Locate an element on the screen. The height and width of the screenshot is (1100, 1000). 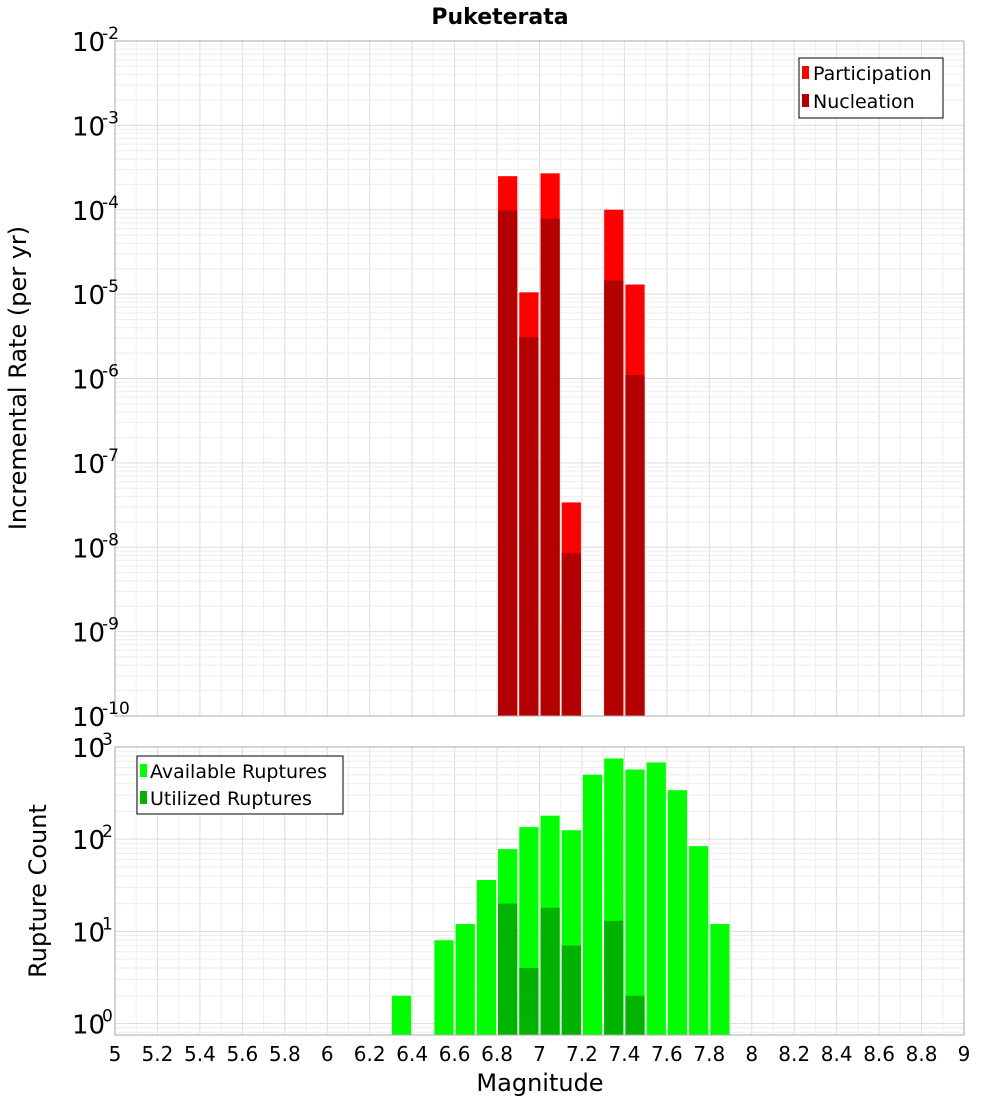
top-y-axis-label: Incremental Rate (per yr) is located at coordinates (18, 378).